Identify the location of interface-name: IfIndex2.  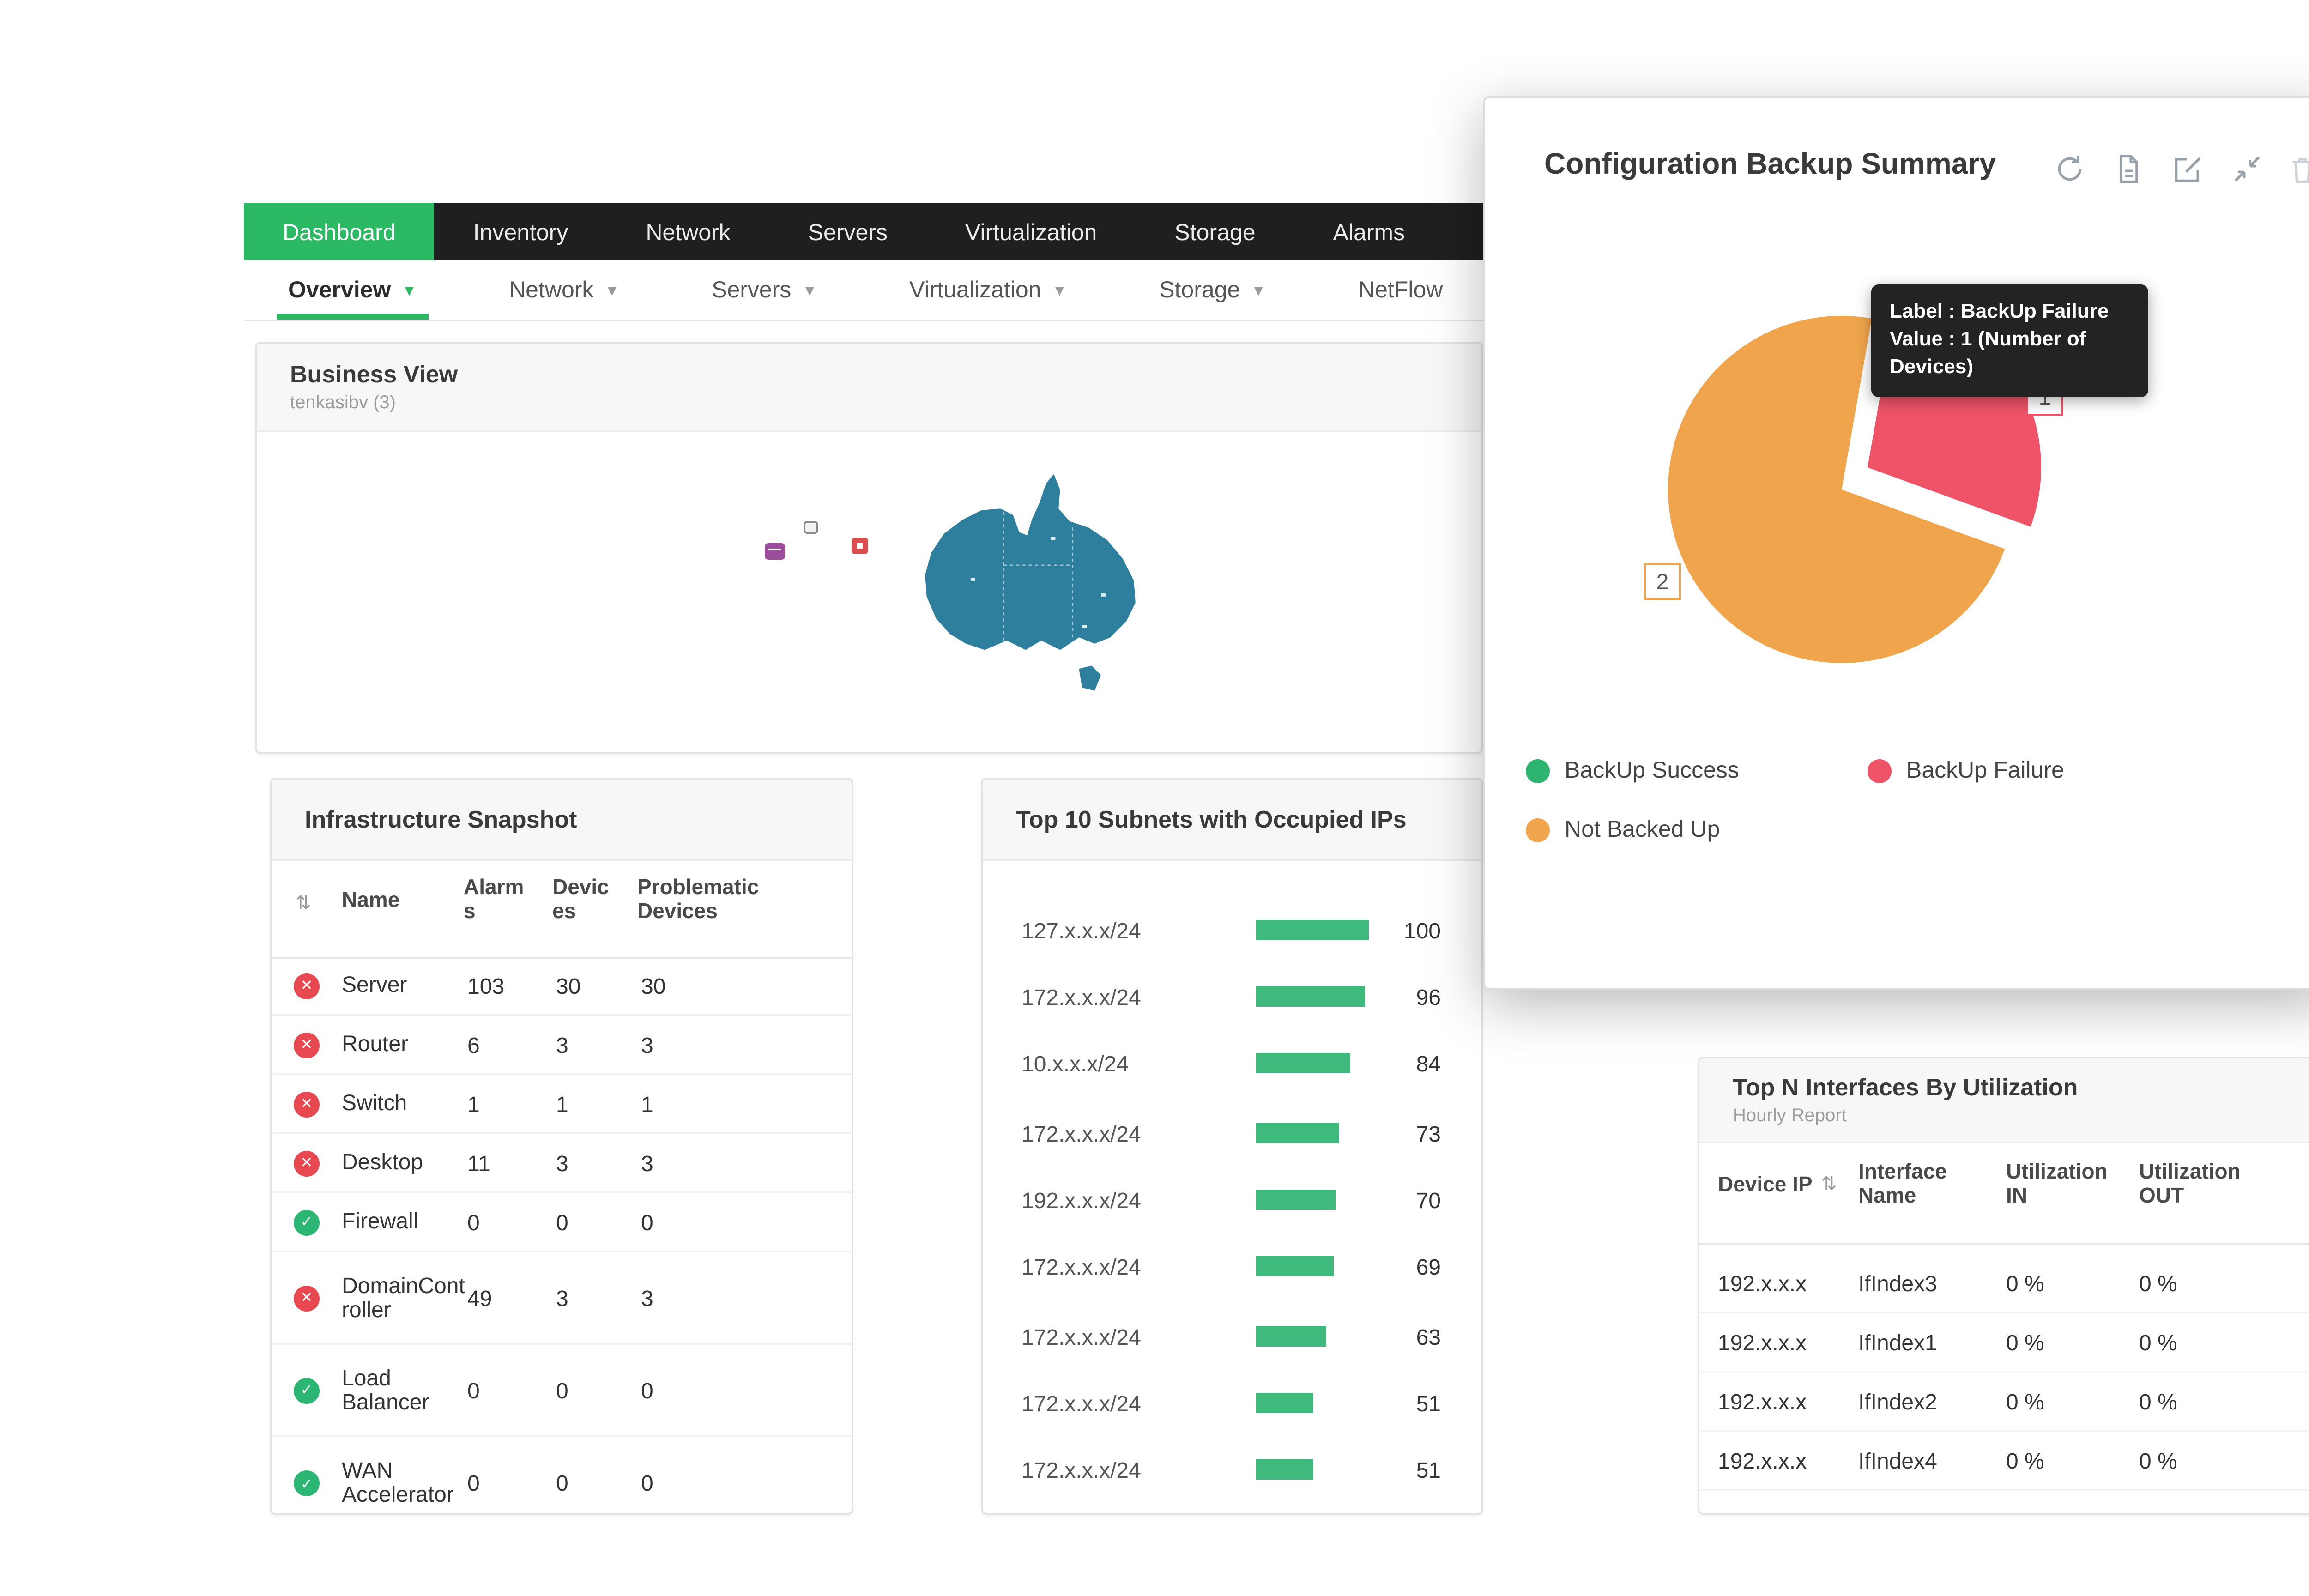
(1898, 1401).